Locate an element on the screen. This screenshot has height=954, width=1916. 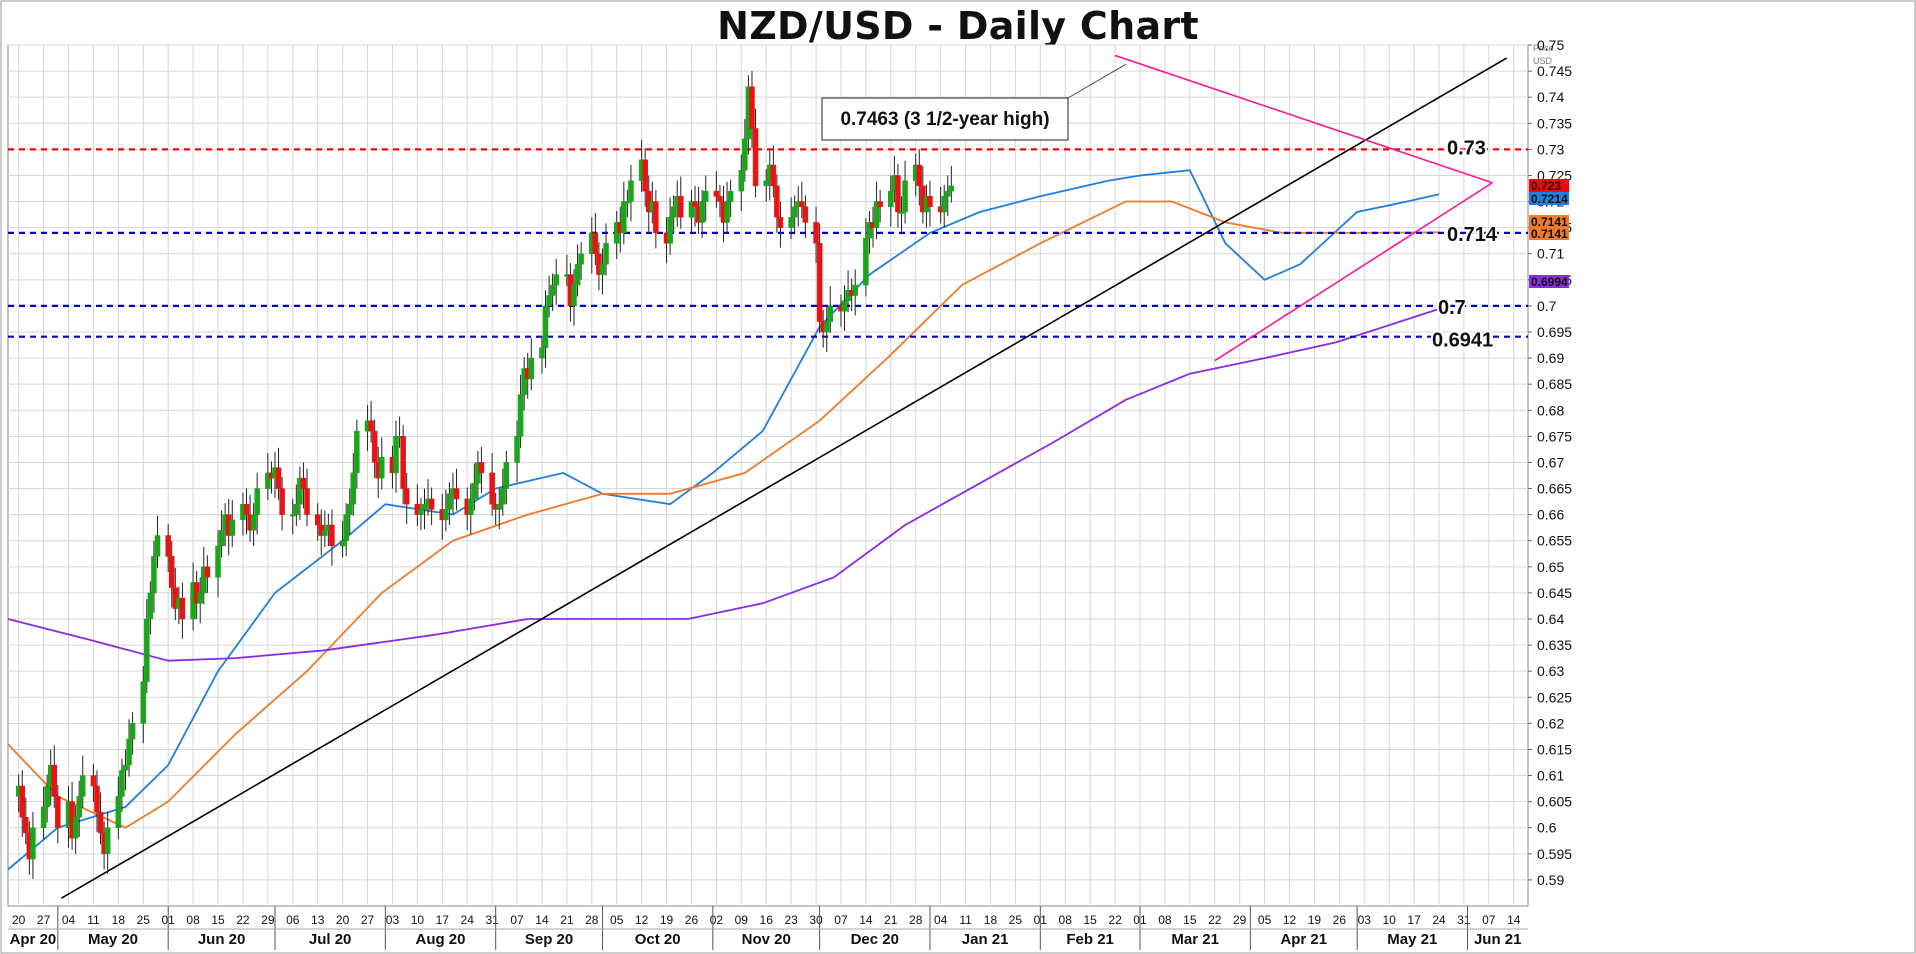
y-tick-label: 0.615 is located at coordinates (1554, 749).